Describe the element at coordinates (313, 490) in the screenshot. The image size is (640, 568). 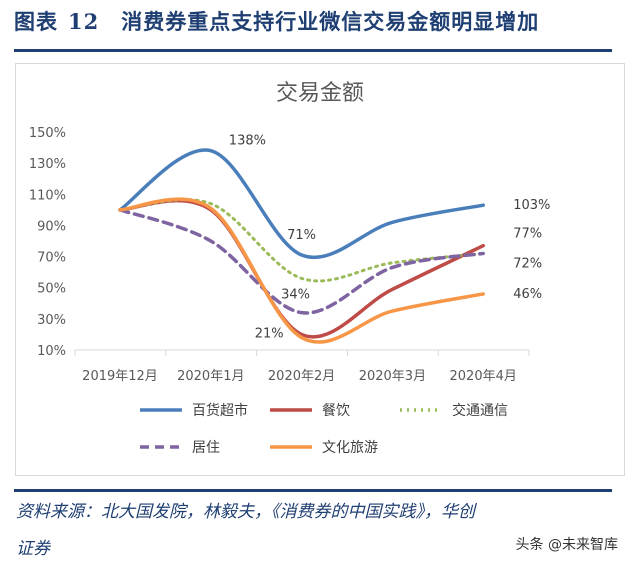
I see `footer-rule` at that location.